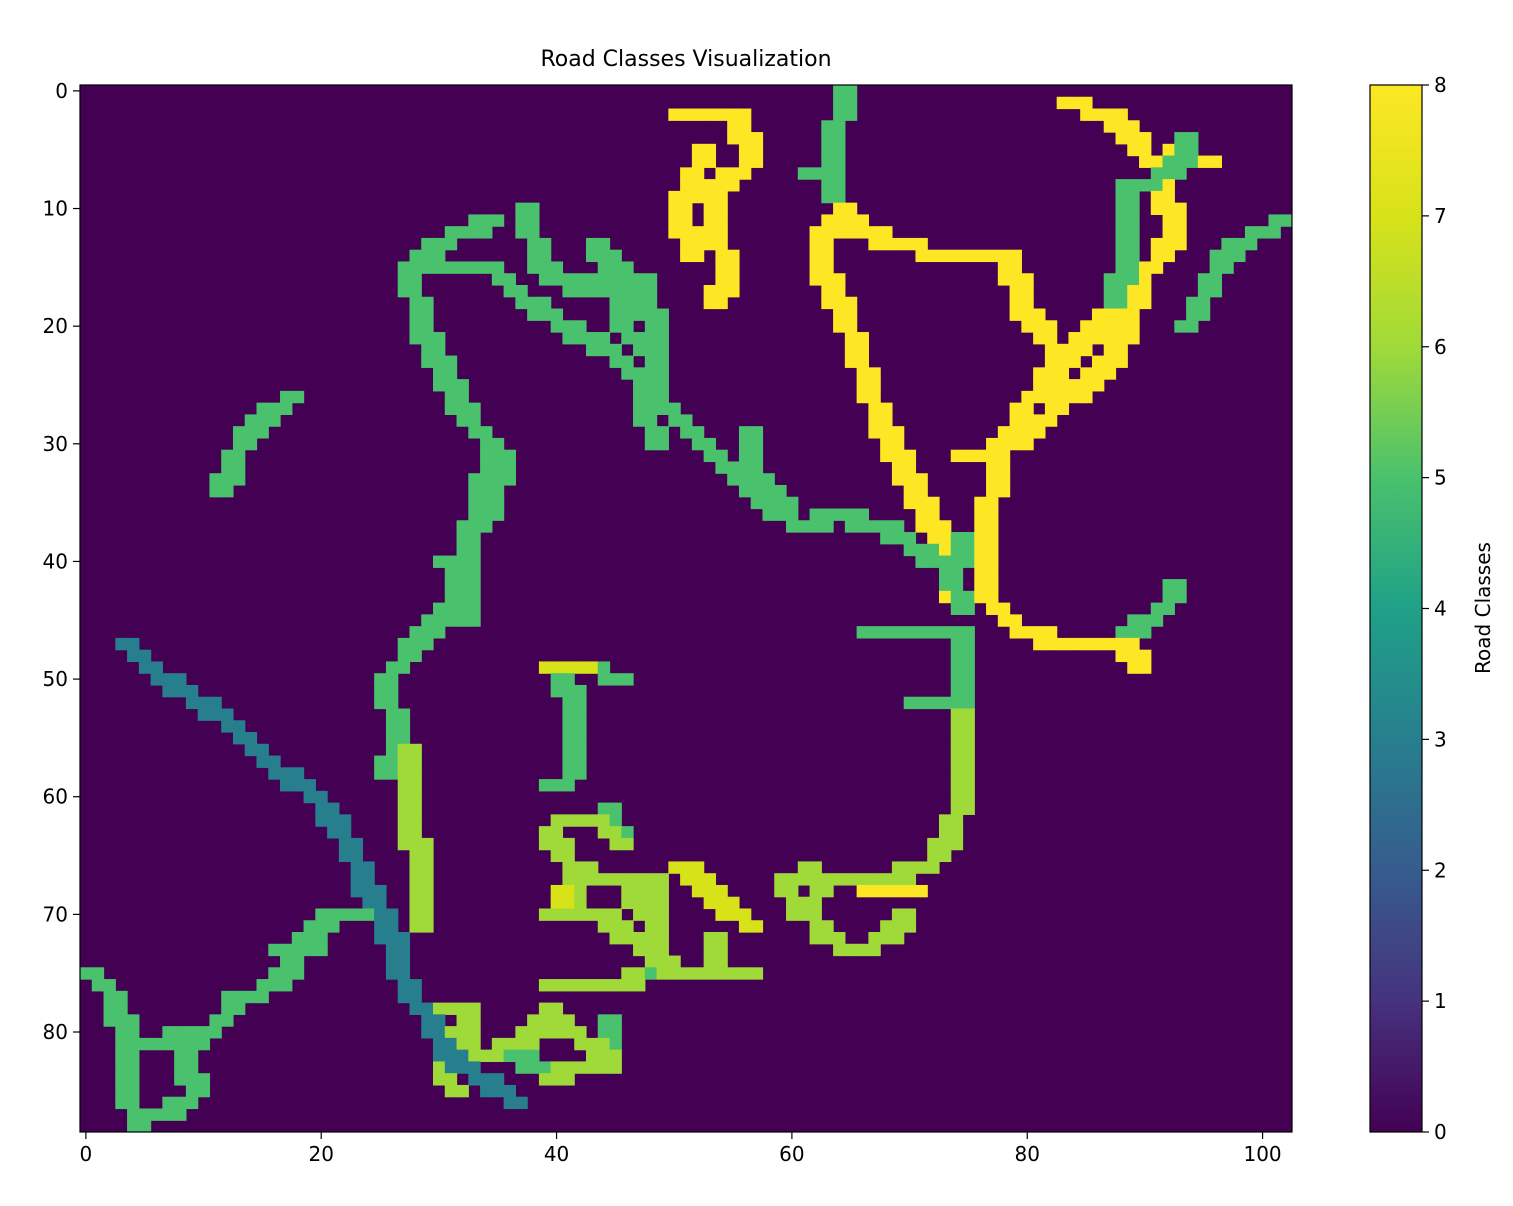 This screenshot has height=1206, width=1513. Describe the element at coordinates (1483, 608) in the screenshot. I see `colorbar-label: Road Classes` at that location.